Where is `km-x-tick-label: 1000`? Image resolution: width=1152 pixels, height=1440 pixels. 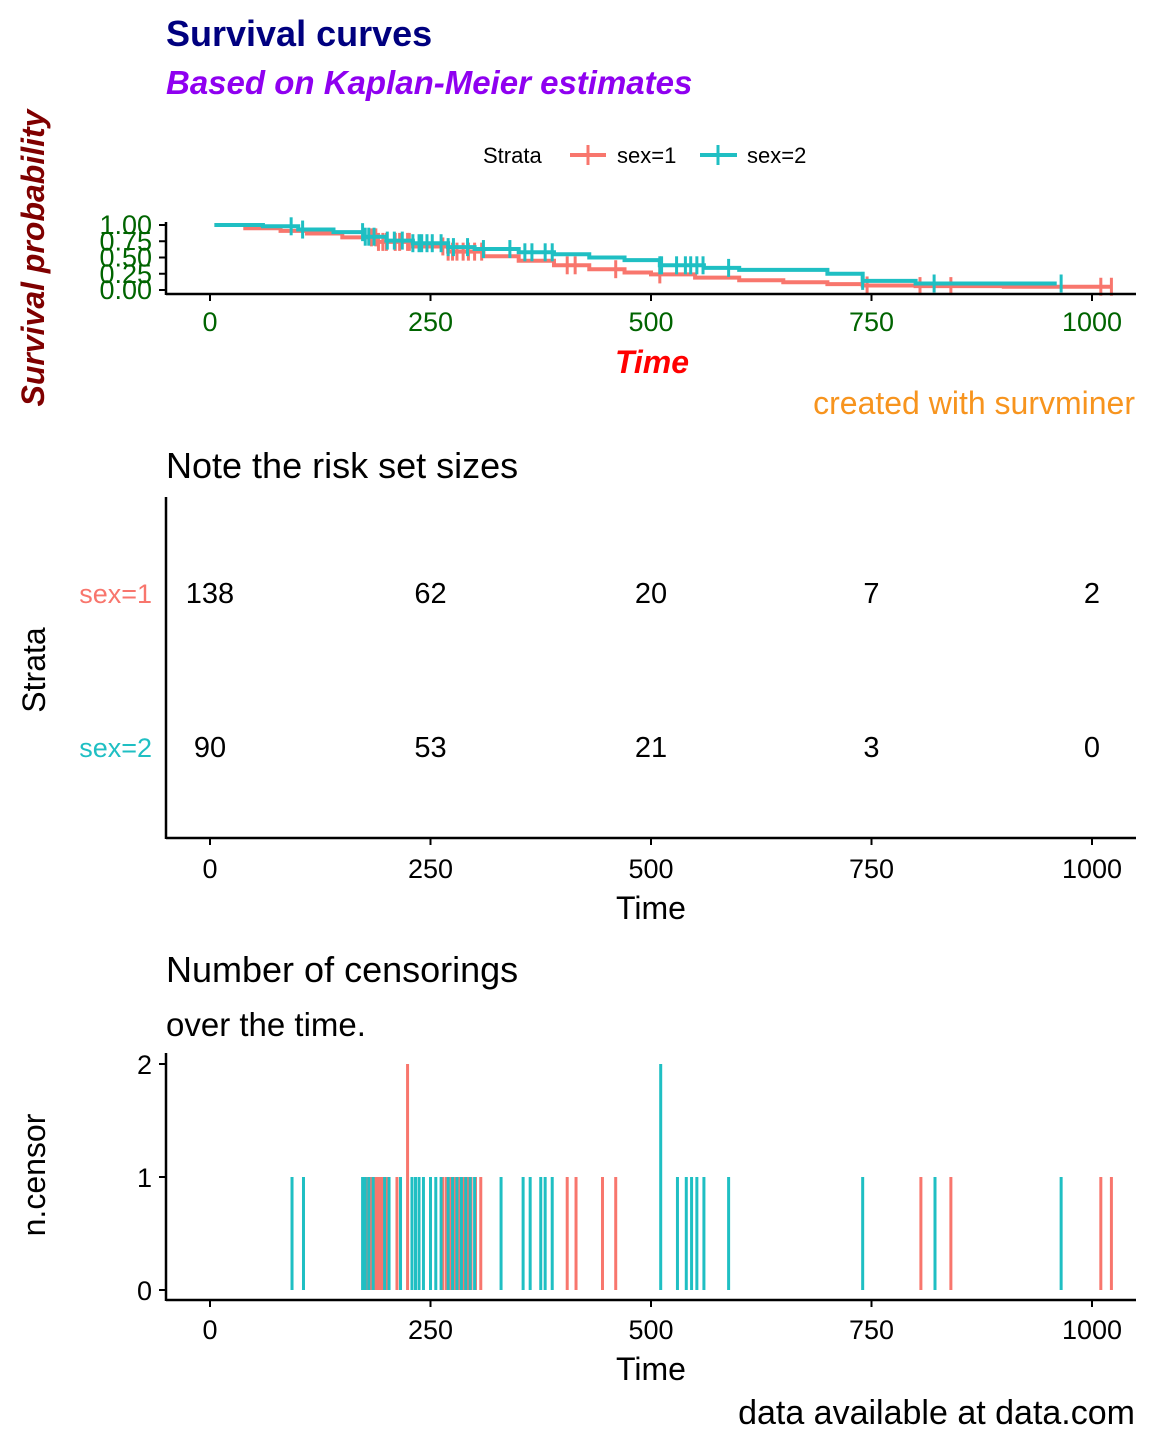 km-x-tick-label: 1000 is located at coordinates (1092, 322).